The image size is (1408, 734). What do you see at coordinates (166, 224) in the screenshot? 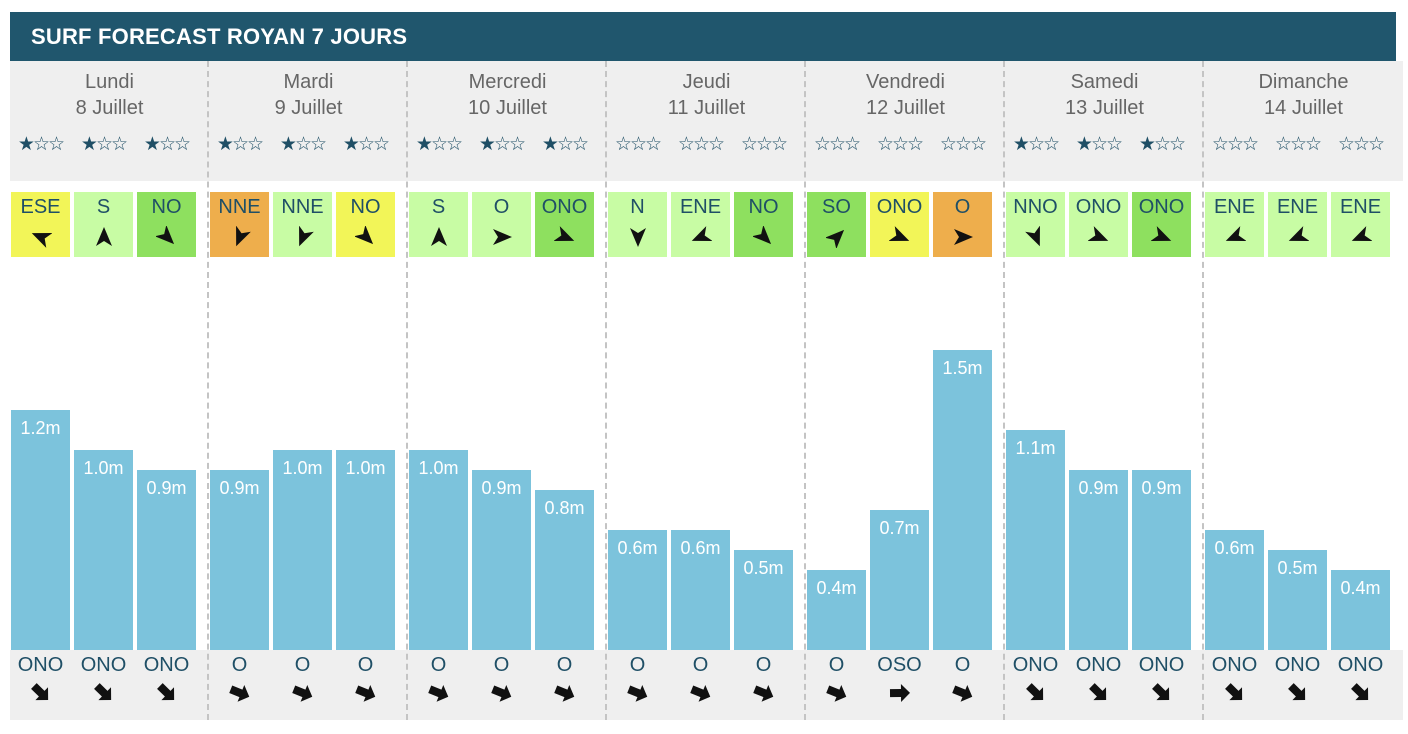
I see `wind-box: NO` at bounding box center [166, 224].